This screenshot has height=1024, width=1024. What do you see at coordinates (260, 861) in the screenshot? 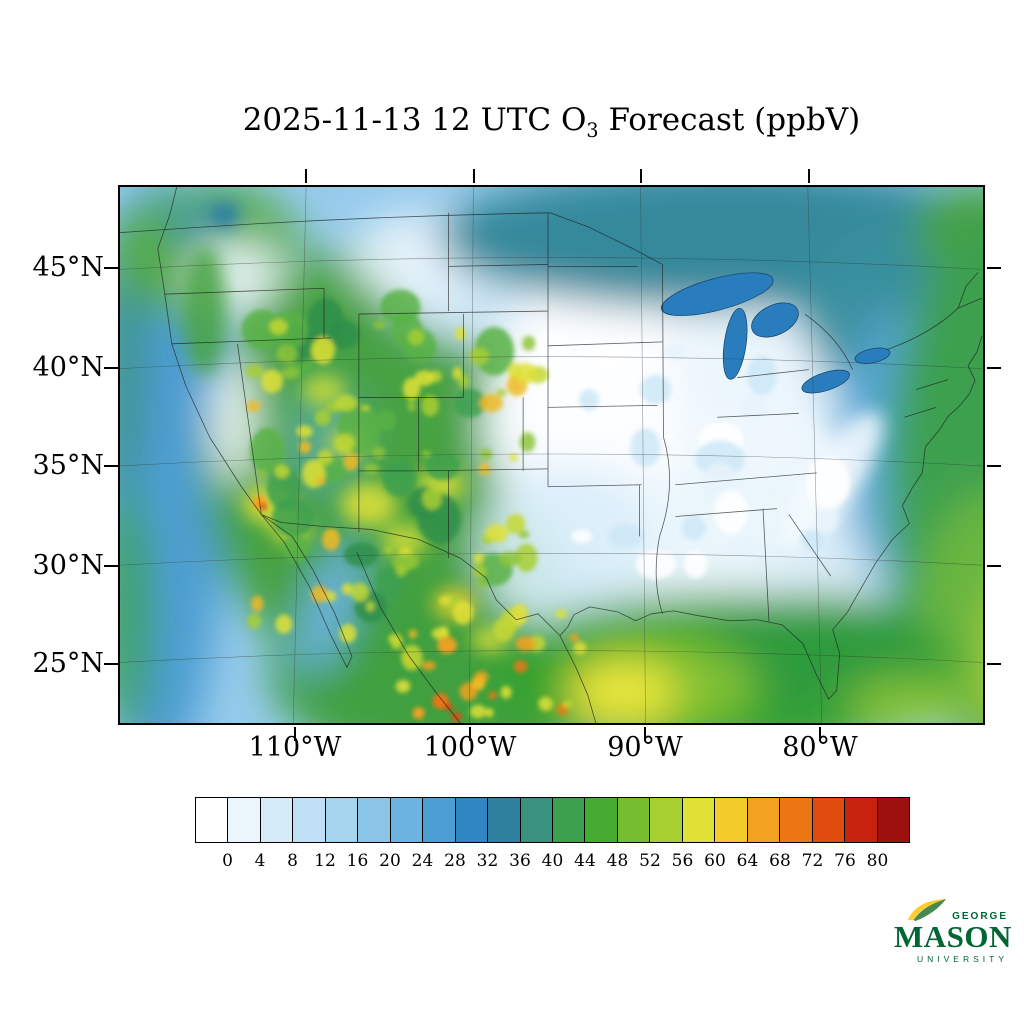
I see `colorbar-tick-label: 4` at bounding box center [260, 861].